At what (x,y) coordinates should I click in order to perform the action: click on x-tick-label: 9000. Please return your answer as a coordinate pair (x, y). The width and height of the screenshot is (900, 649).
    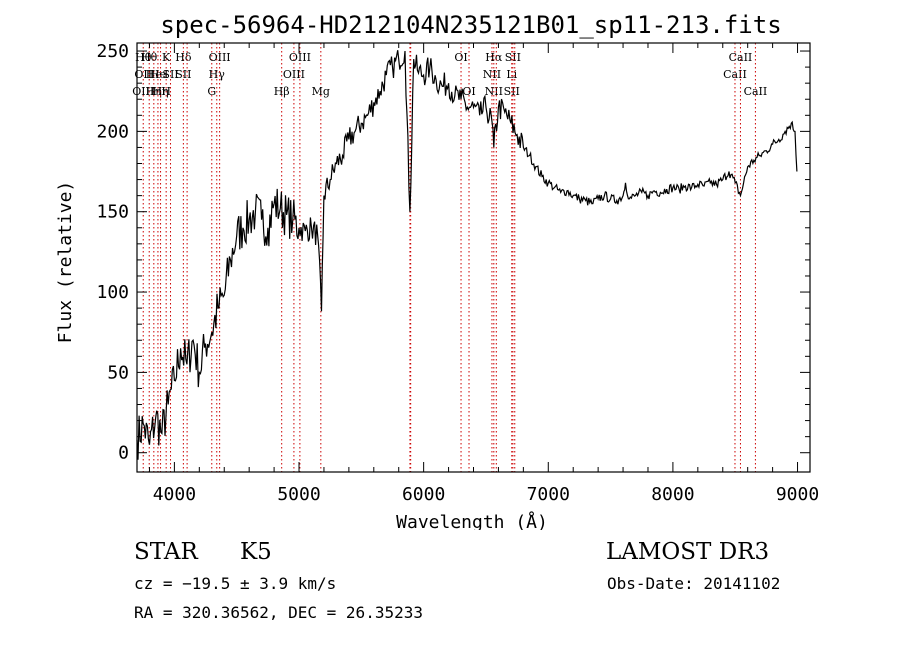
    Looking at the image, I should click on (797, 494).